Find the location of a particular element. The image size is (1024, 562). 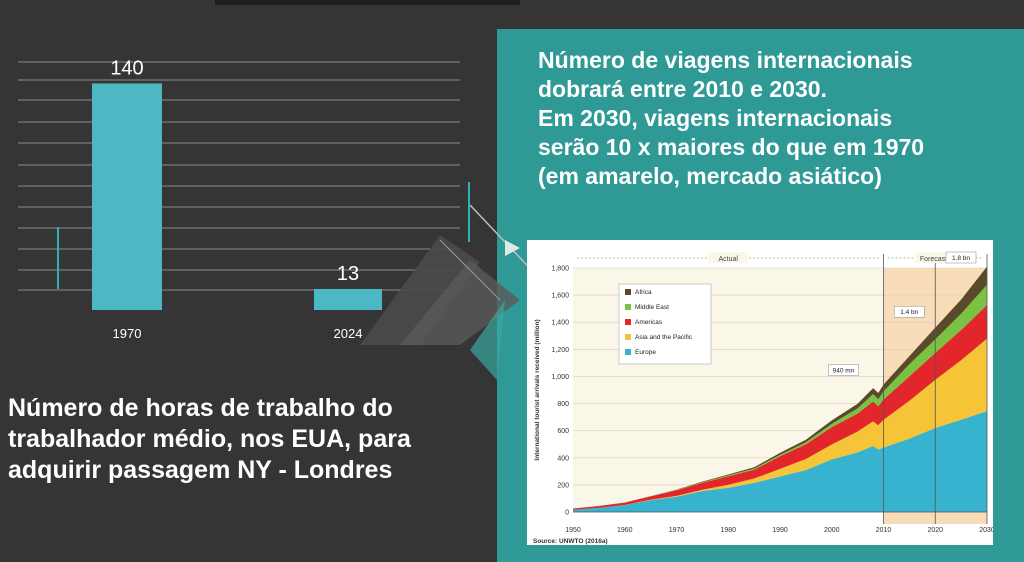

caption-line-2: trabalhador médio, nos EUA, para is located at coordinates (209, 439).